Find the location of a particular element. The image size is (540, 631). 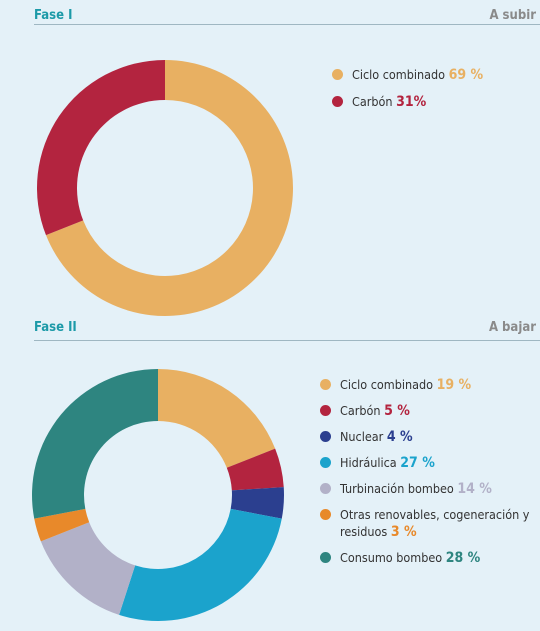

value-label: 19 % is located at coordinates (454, 385).